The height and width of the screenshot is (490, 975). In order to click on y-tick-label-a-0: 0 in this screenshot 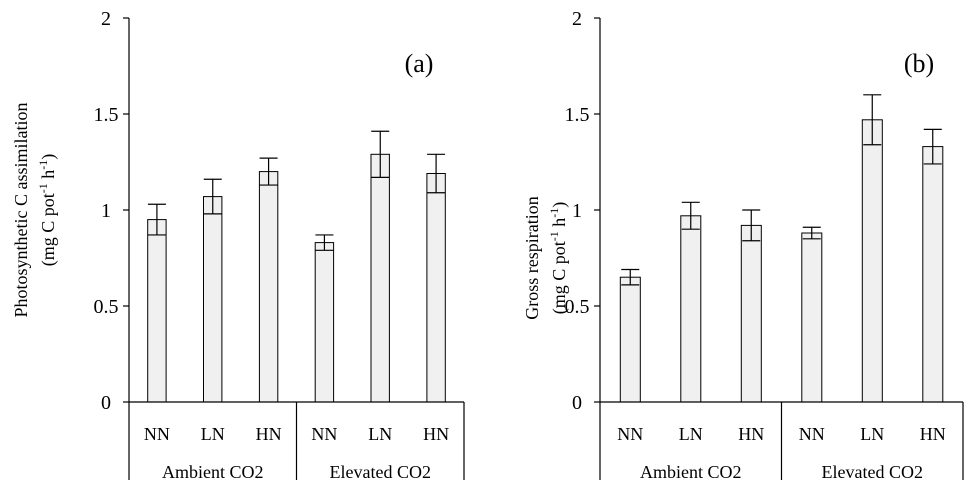, I will do `click(106, 403)`.